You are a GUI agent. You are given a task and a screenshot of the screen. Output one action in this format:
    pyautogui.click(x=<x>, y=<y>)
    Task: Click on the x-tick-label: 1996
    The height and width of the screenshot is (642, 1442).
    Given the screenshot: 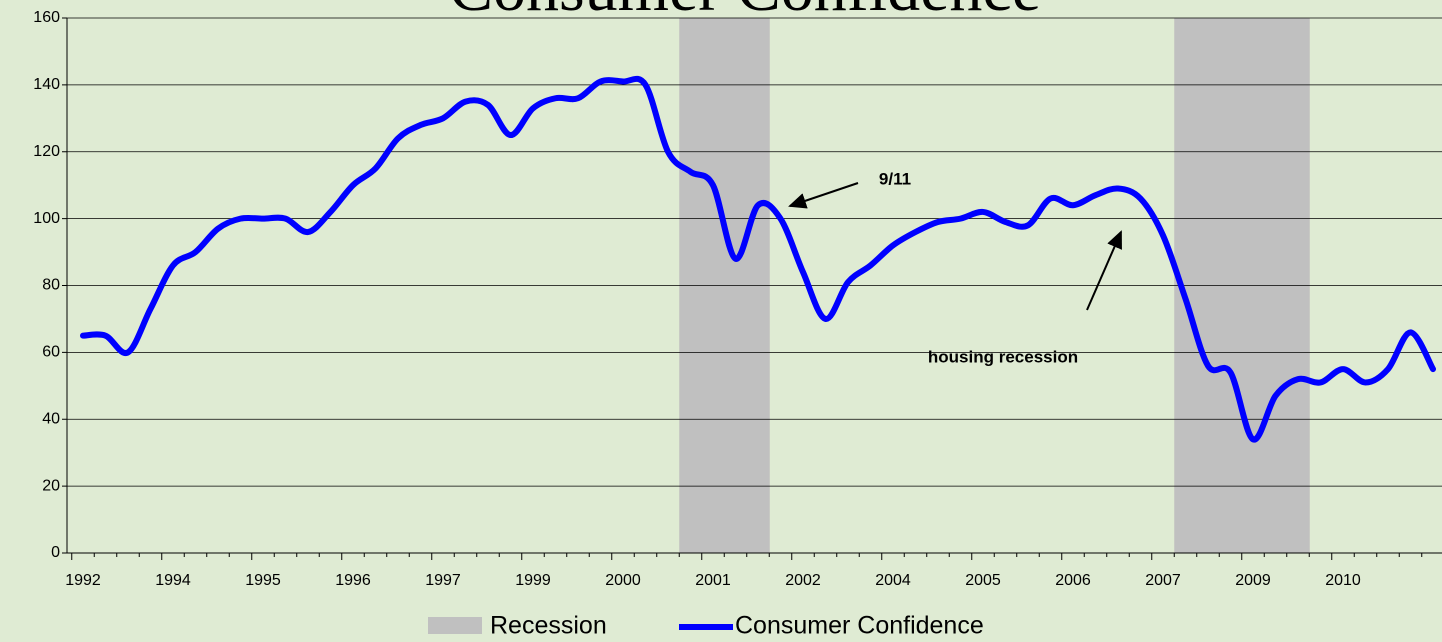 What is the action you would take?
    pyautogui.click(x=353, y=580)
    